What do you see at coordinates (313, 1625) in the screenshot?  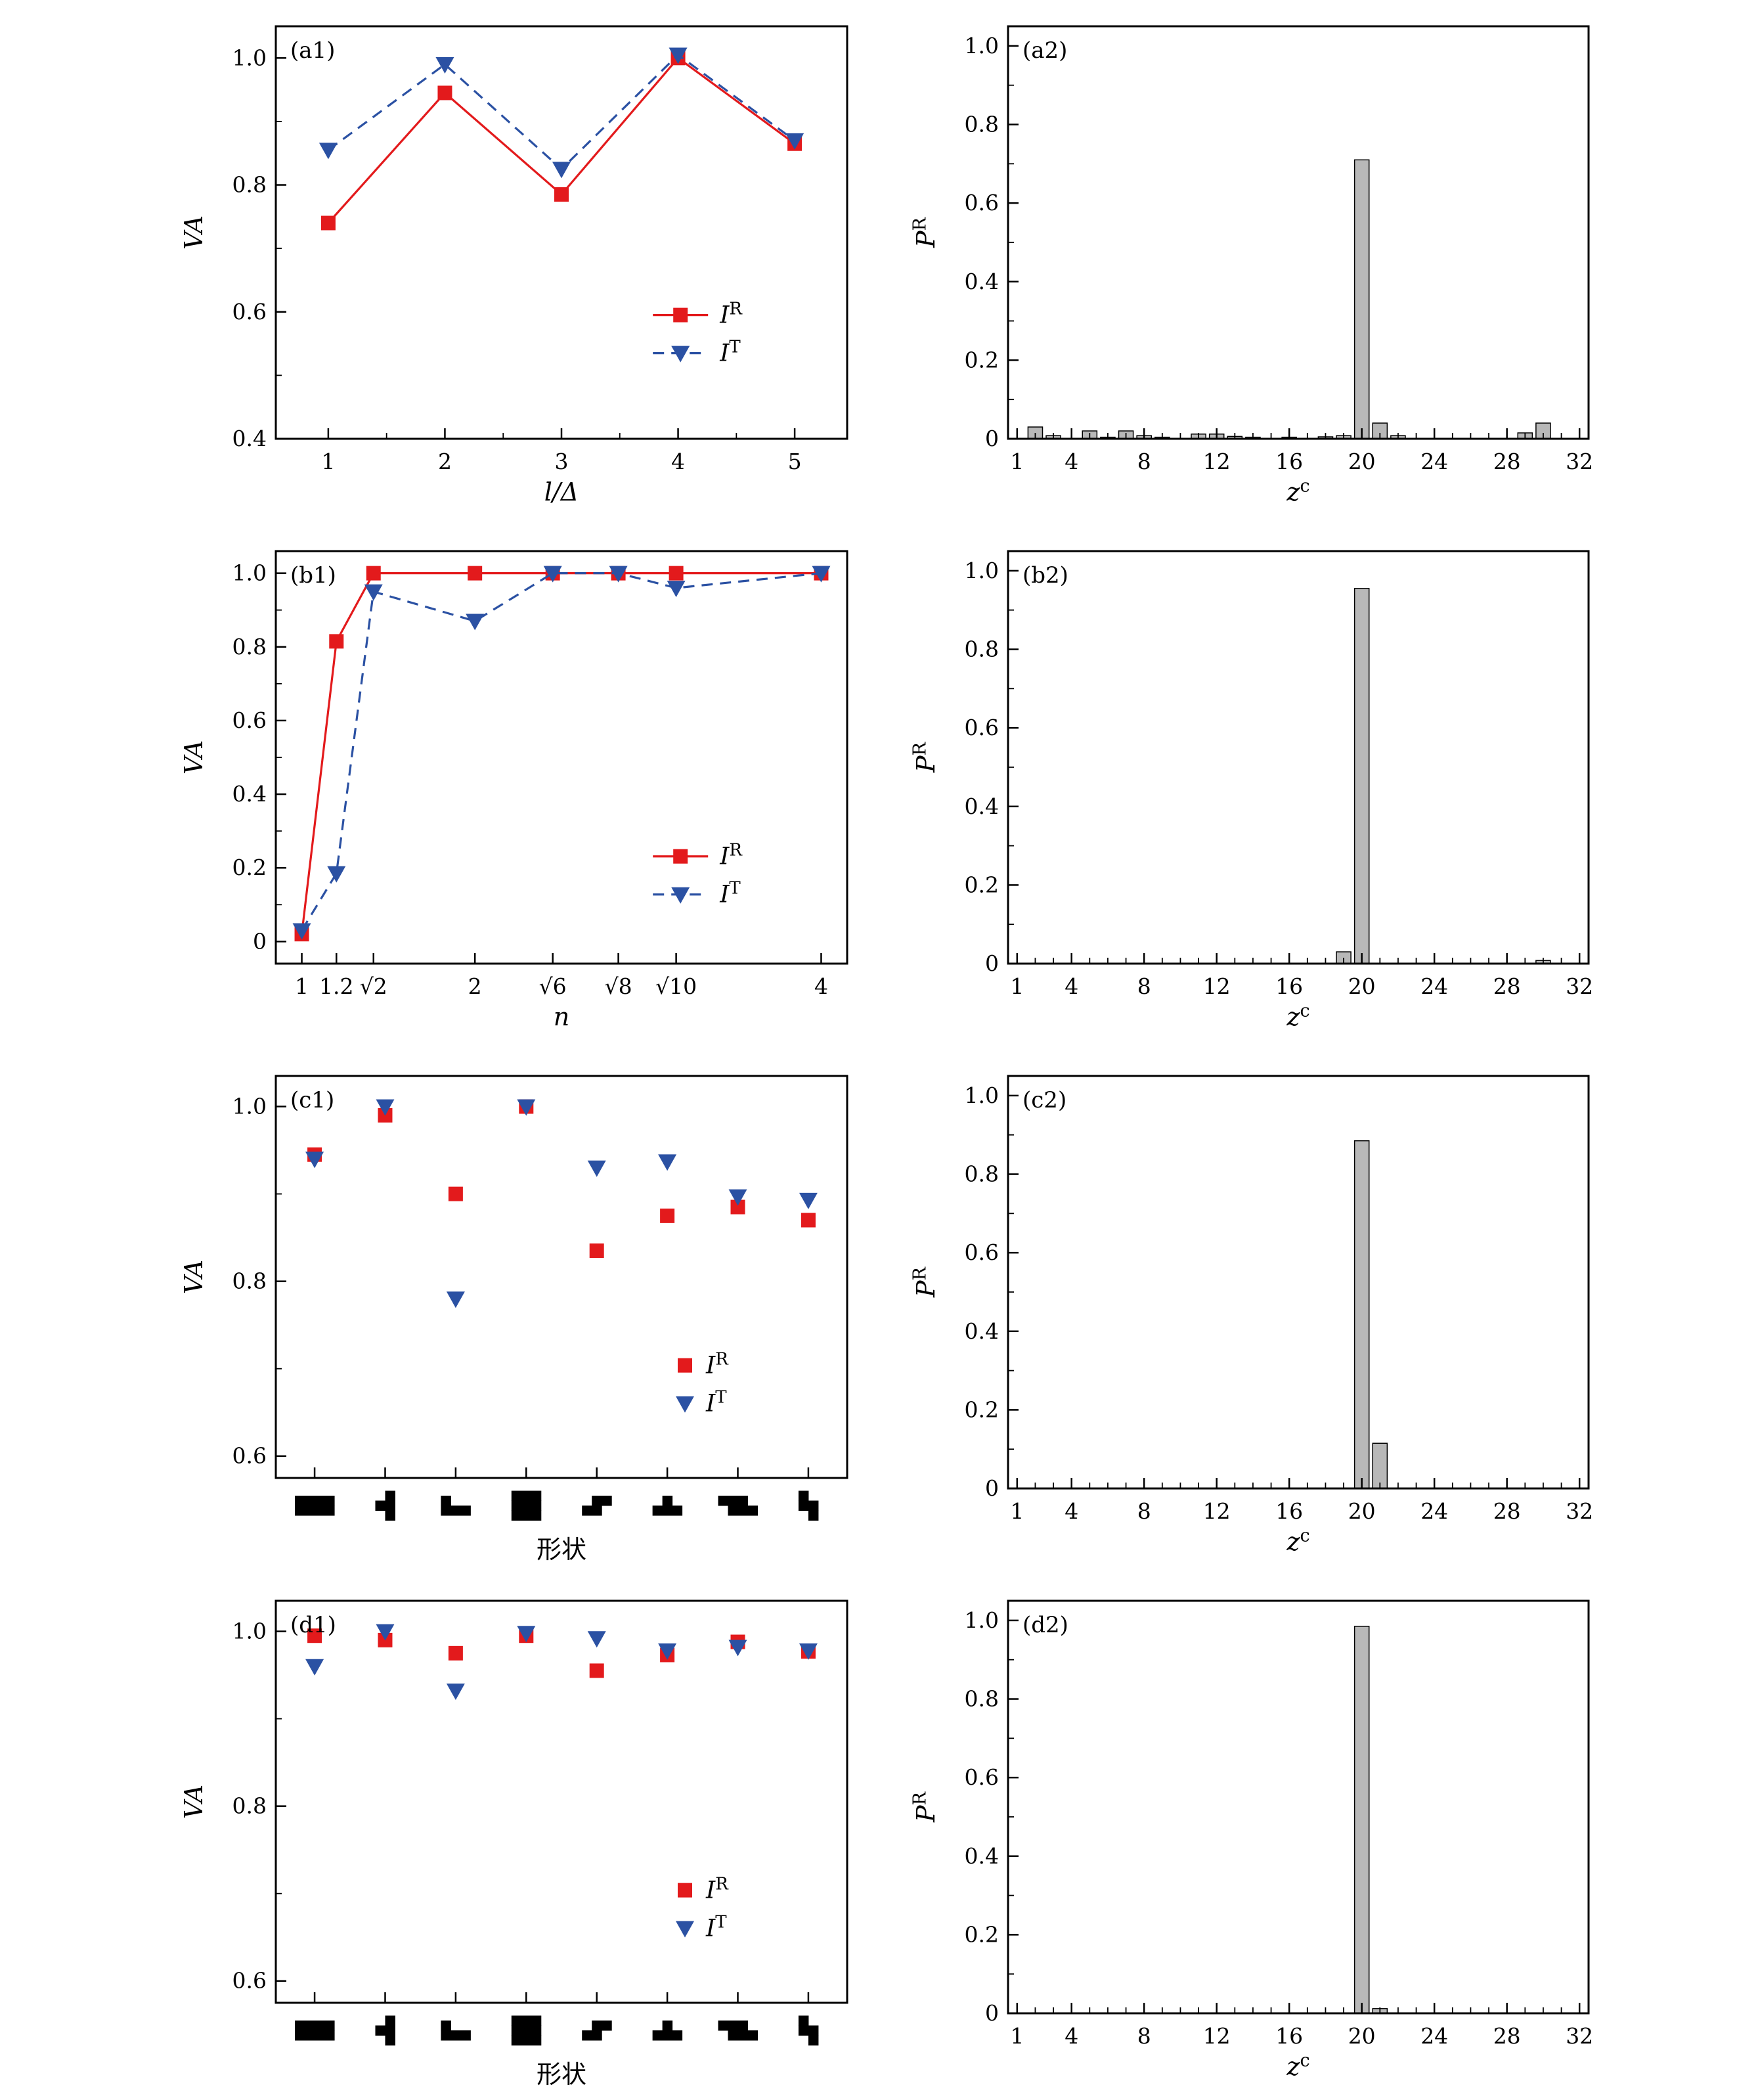 I see `svg-text: (d1)` at bounding box center [313, 1625].